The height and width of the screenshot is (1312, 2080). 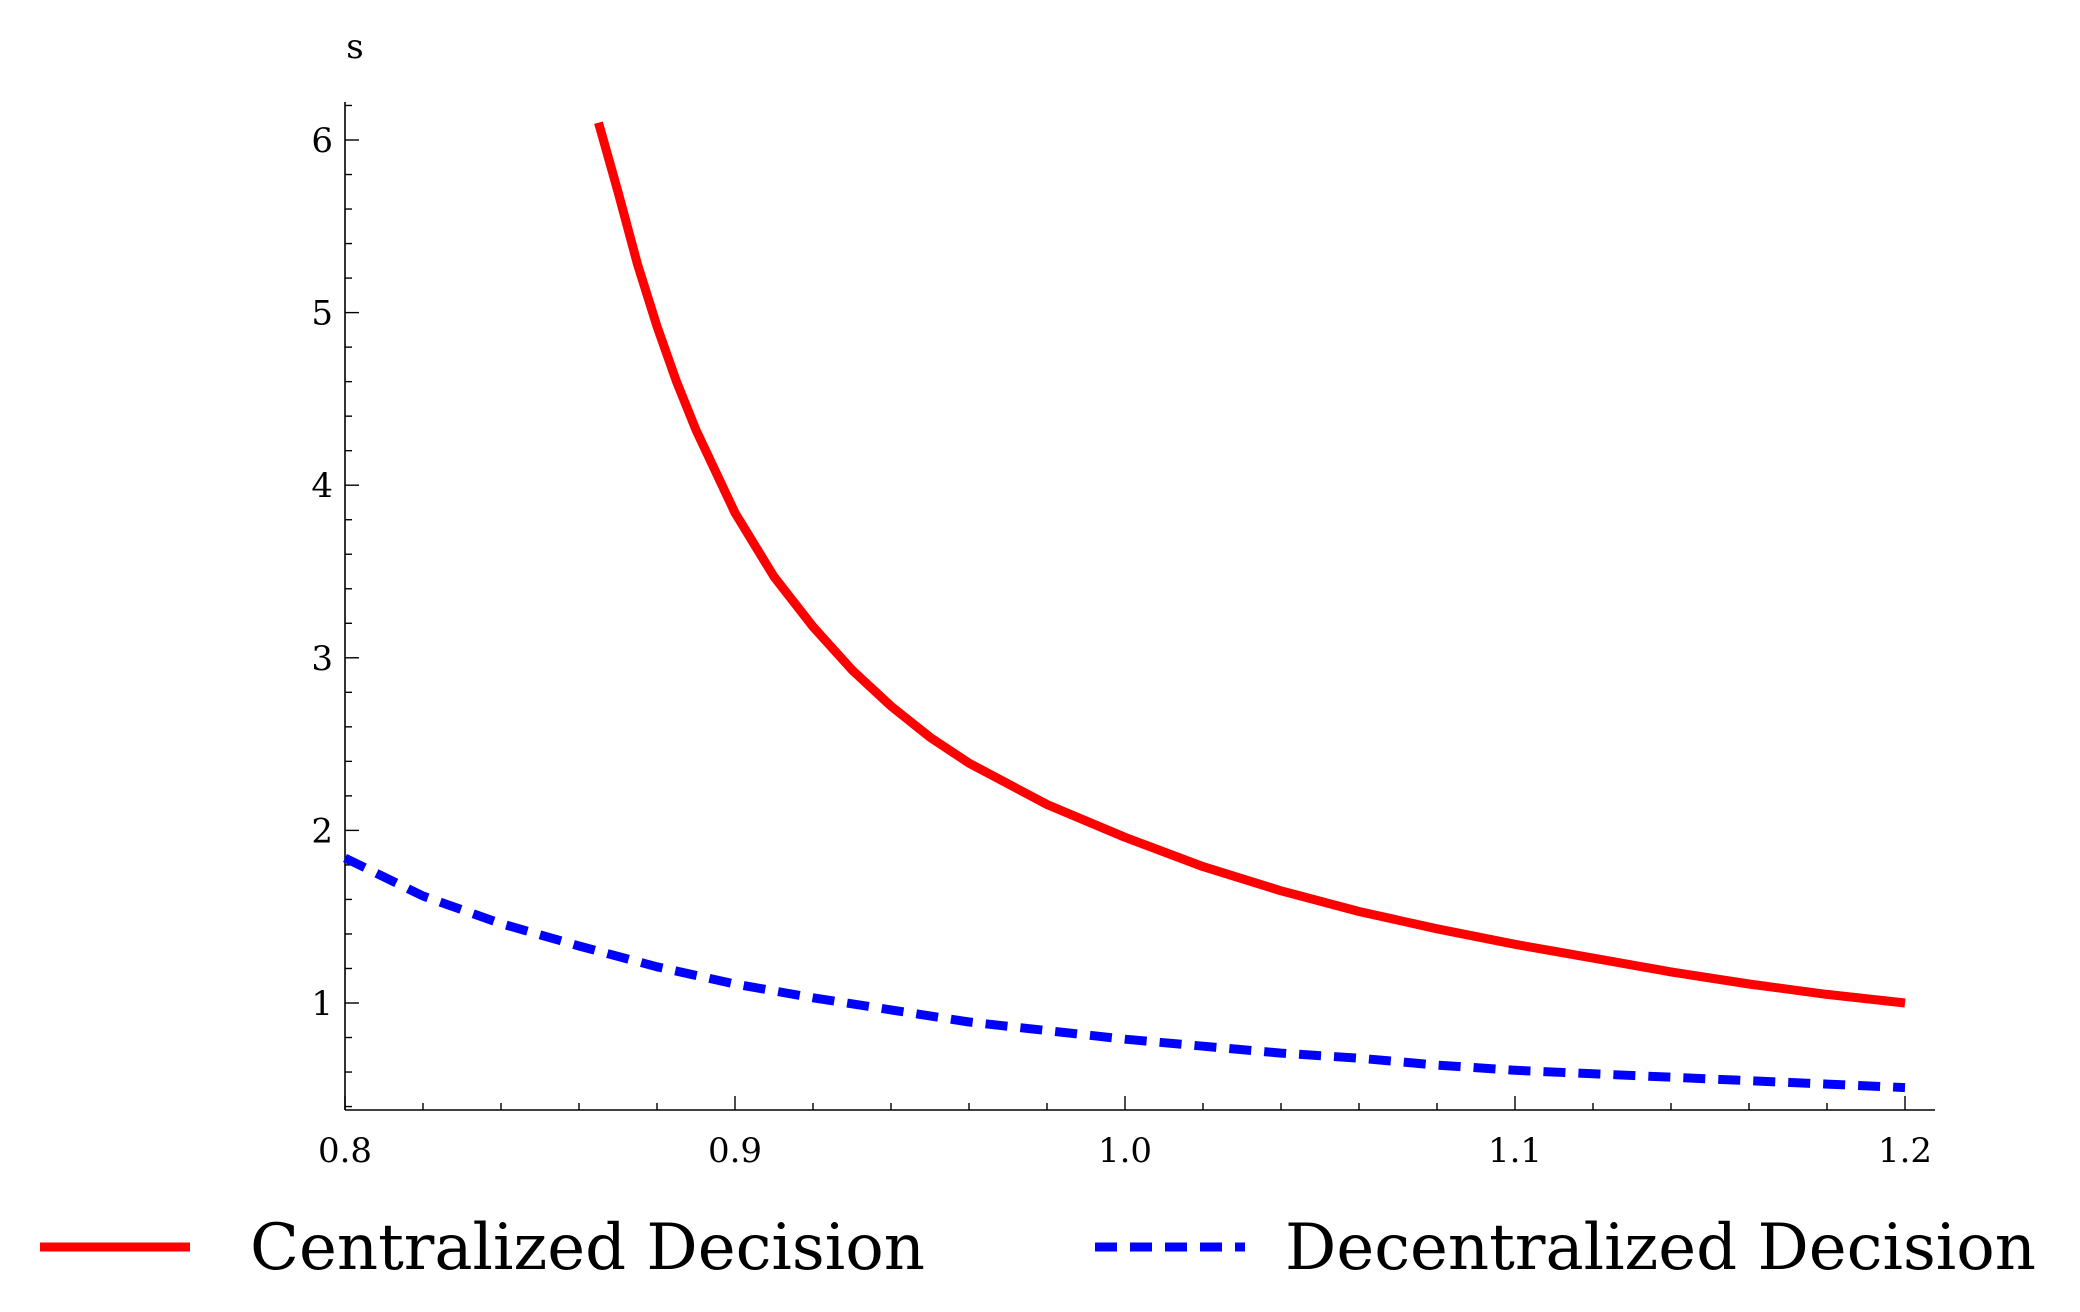 I want to click on series-line-decentralized, so click(x=1124, y=973).